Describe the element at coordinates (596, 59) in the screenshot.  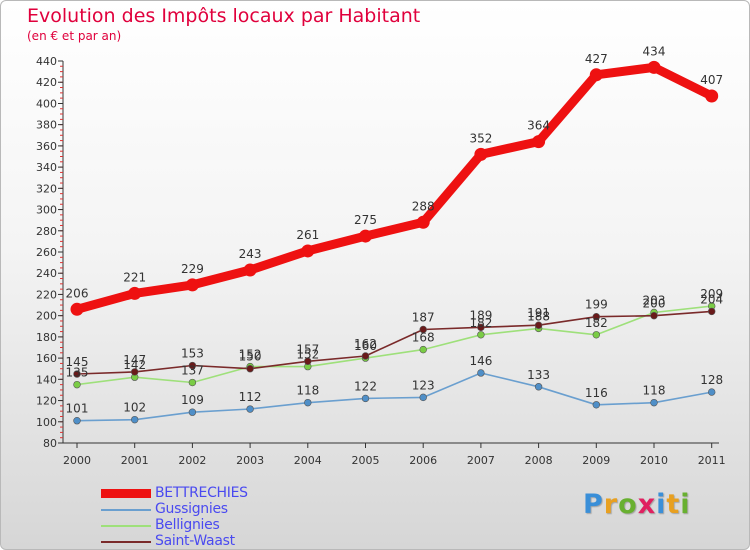
I see `data-label-bettrechies: 427` at that location.